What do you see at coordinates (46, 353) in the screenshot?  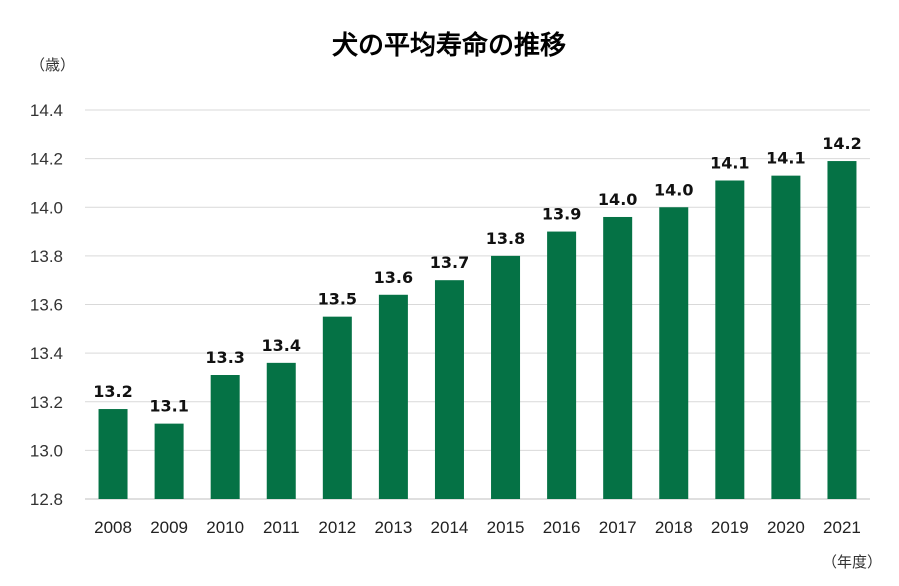 I see `y-tick-label: 13.4` at bounding box center [46, 353].